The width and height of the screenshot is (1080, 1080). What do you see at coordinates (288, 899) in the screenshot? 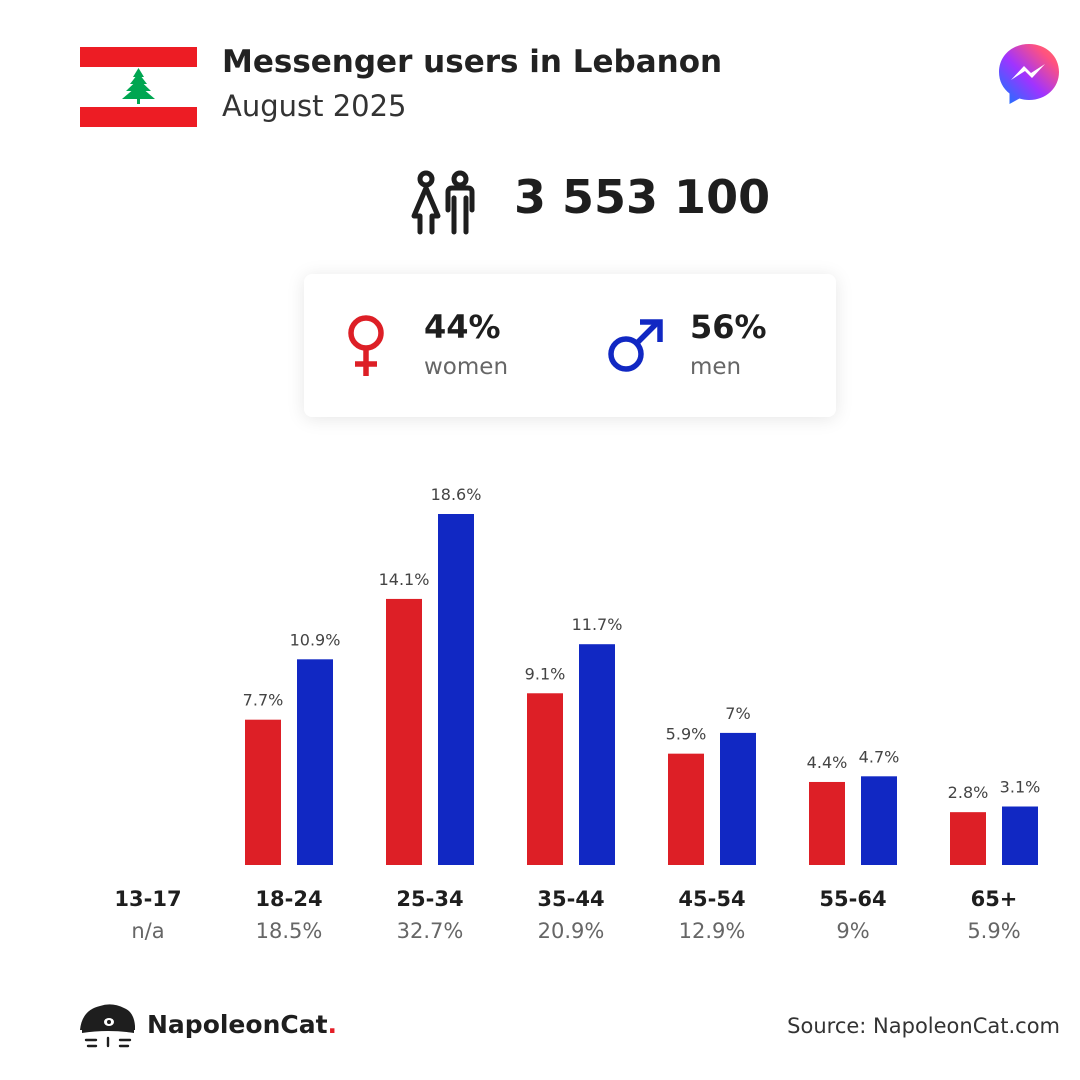
I see `age-group-label: 18-24` at bounding box center [288, 899].